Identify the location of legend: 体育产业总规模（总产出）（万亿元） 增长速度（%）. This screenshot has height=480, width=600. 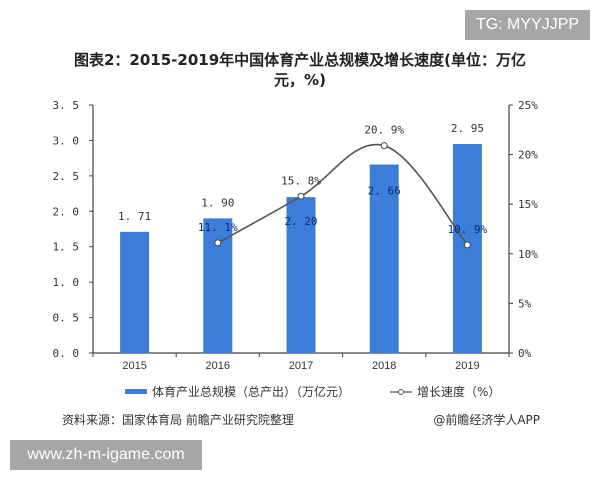
(332, 391).